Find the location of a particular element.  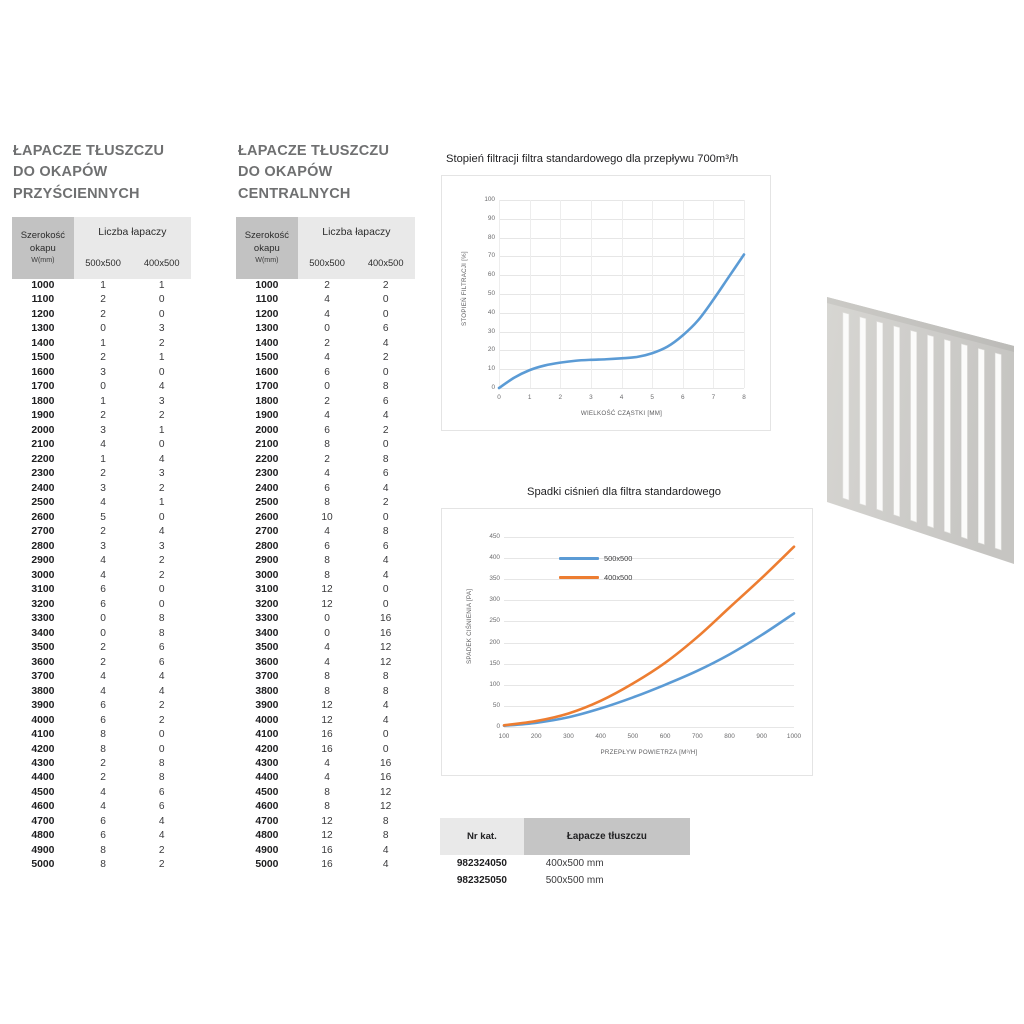

table-row: 4000 6 2 is located at coordinates (101, 721).